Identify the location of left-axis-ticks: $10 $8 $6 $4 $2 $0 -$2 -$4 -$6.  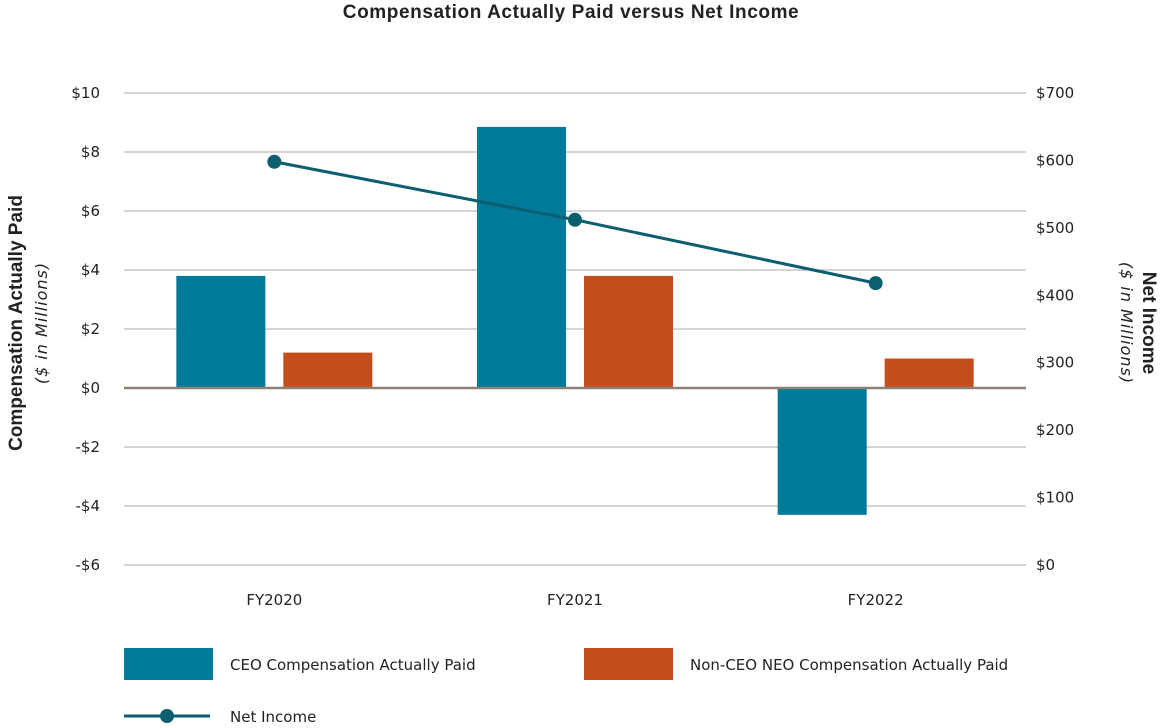
(85, 329).